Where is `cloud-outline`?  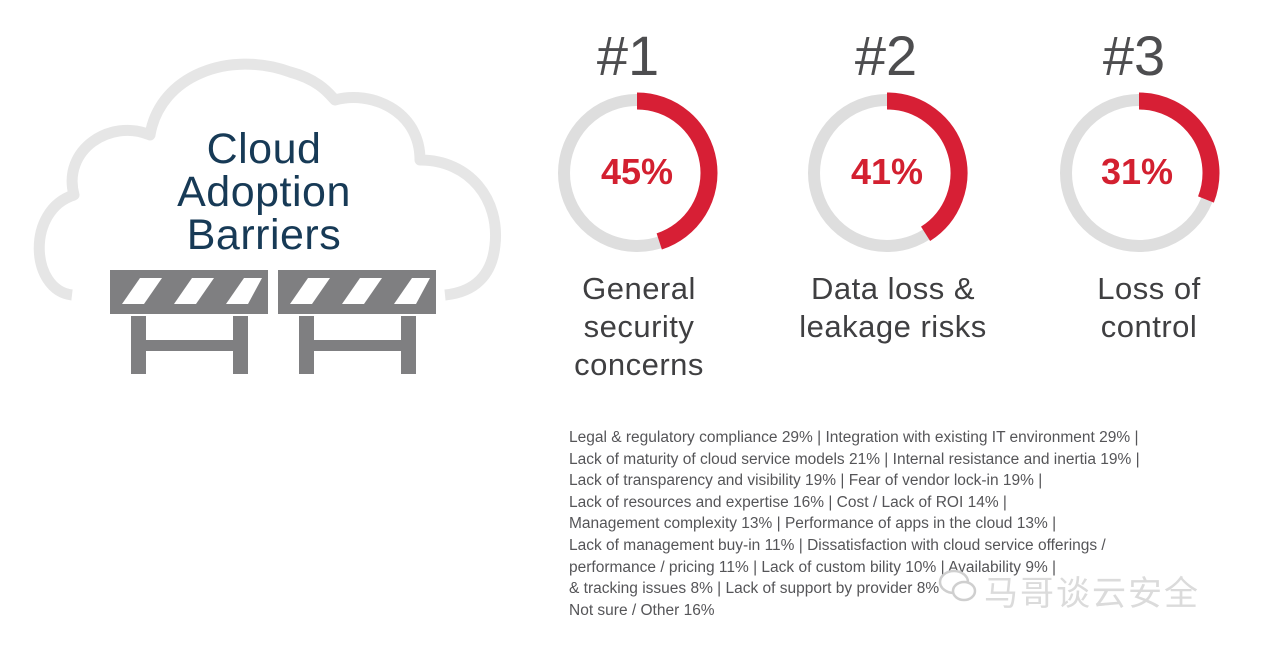
cloud-outline is located at coordinates (267, 179).